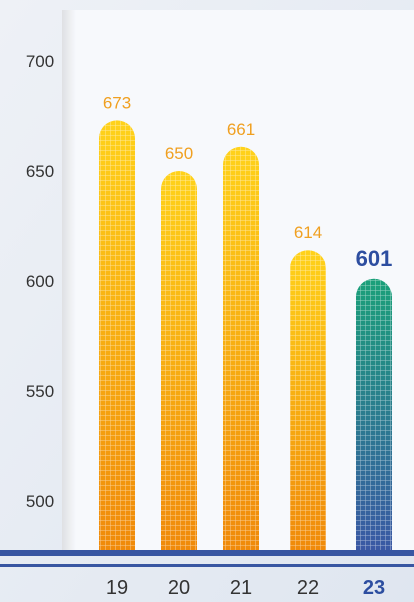 Image resolution: width=414 pixels, height=602 pixels. What do you see at coordinates (69, 280) in the screenshot?
I see `plot-panel-shadow` at bounding box center [69, 280].